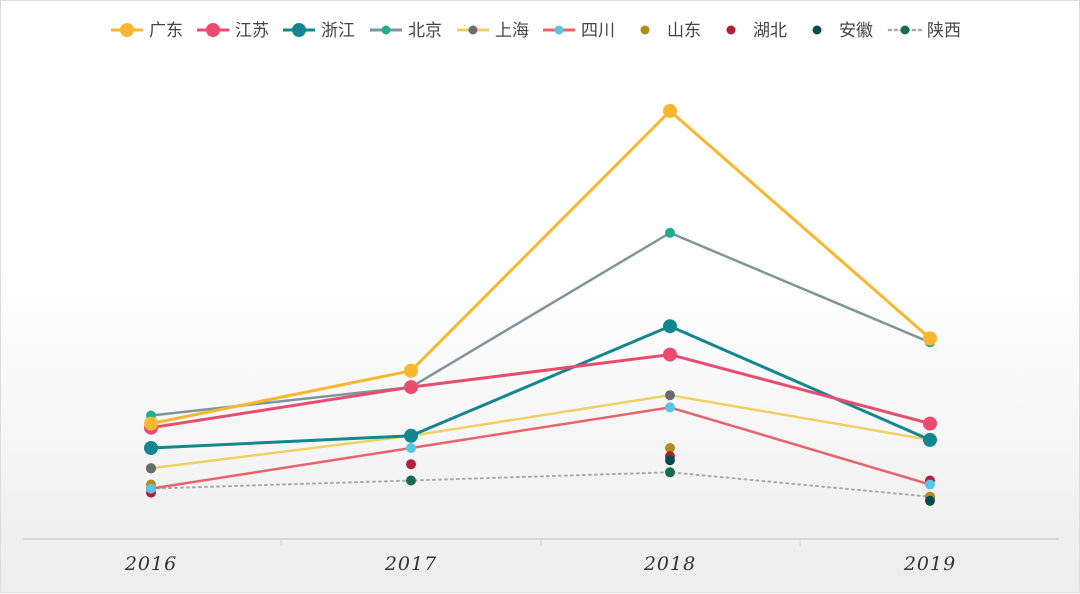 This screenshot has height=594, width=1080. I want to click on x-tick-label: 2019, so click(929, 564).